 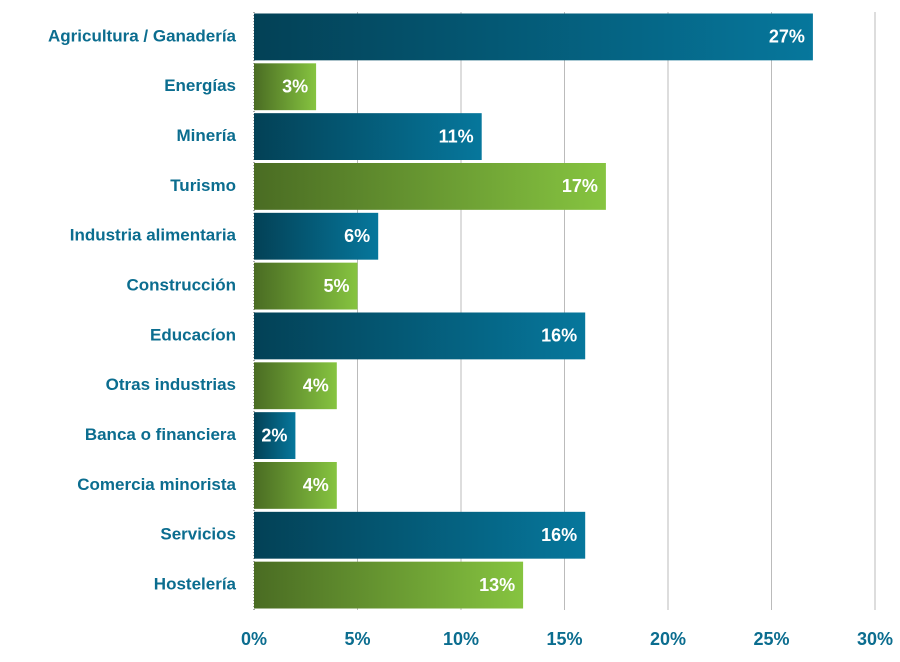 What do you see at coordinates (195, 584) in the screenshot?
I see `category-label: Hostelería` at bounding box center [195, 584].